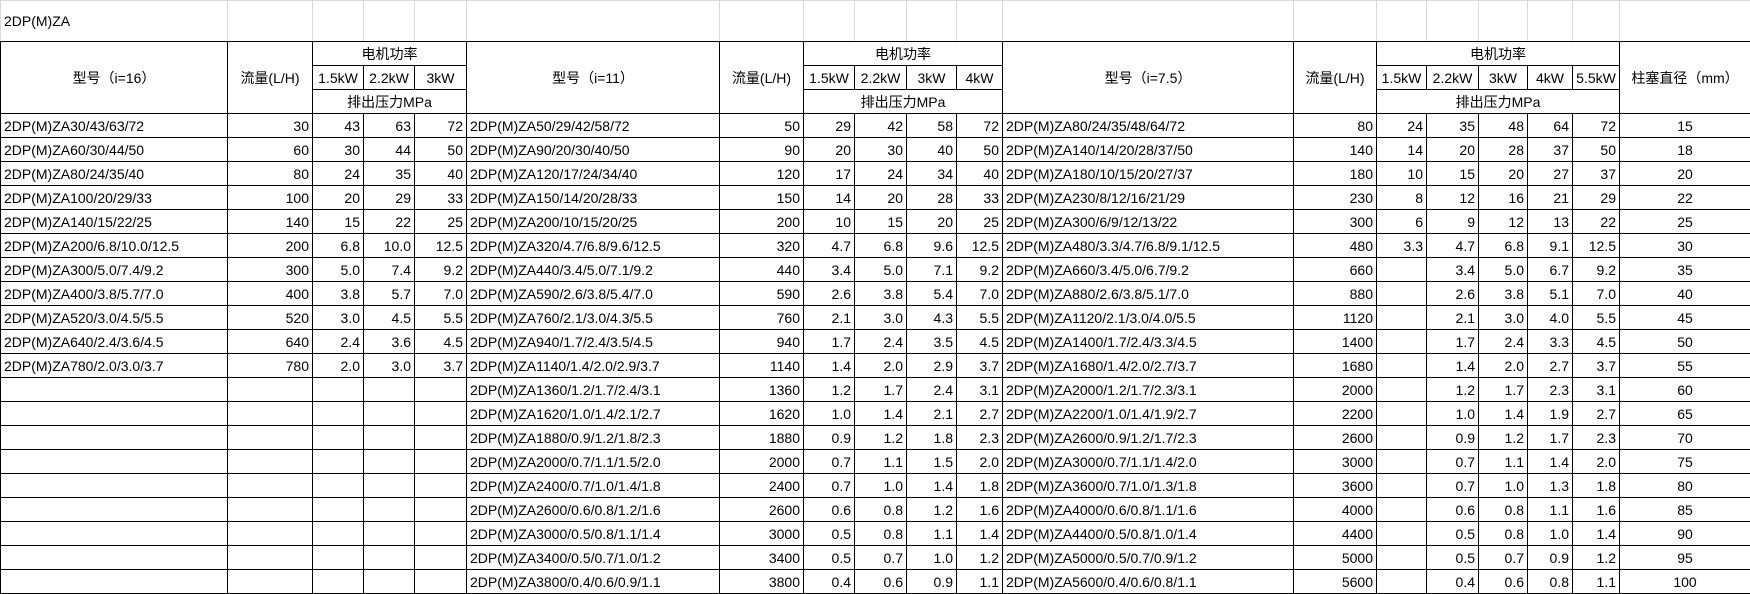 This screenshot has height=594, width=1750. Describe the element at coordinates (762, 342) in the screenshot. I see `flow-cell: 940` at that location.